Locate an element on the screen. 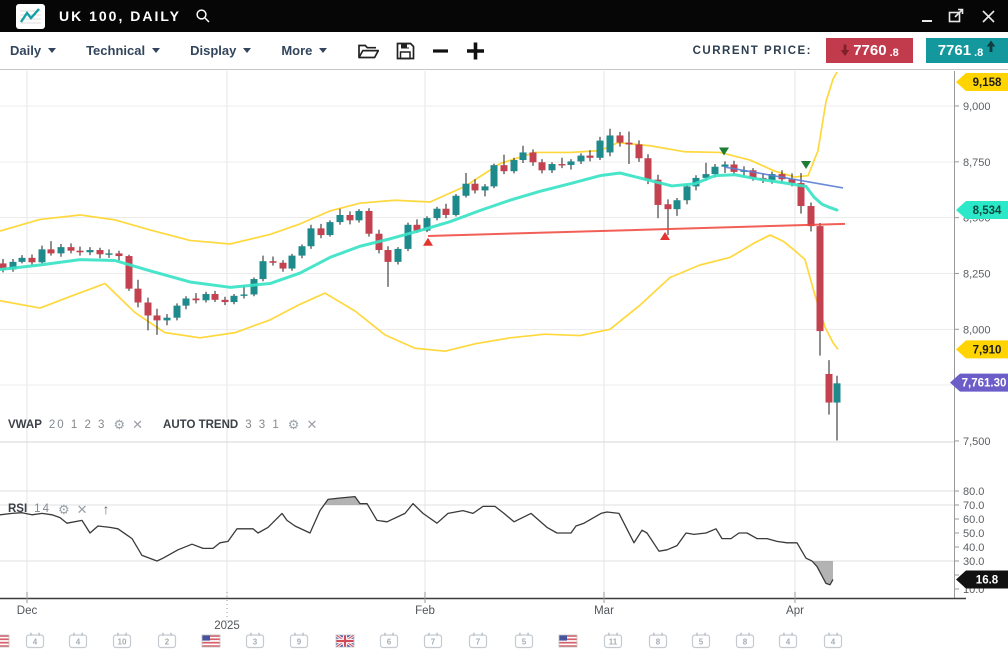 The width and height of the screenshot is (1008, 652). calendar-day-label: 8 is located at coordinates (745, 642).